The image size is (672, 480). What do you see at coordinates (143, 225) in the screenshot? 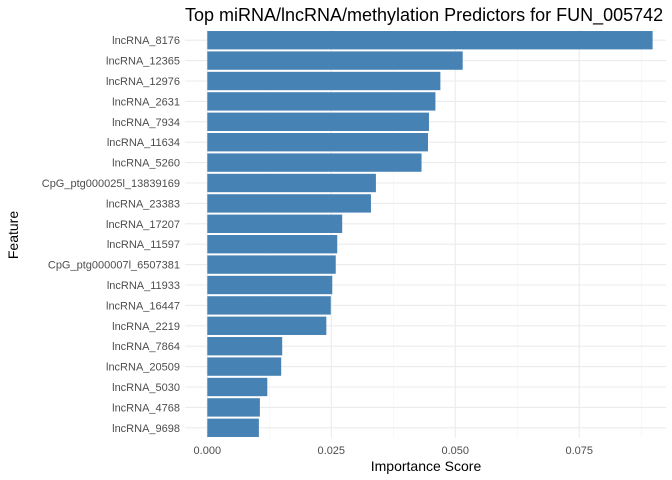
I see `y-tick-label: lncRNA_17207` at bounding box center [143, 225].